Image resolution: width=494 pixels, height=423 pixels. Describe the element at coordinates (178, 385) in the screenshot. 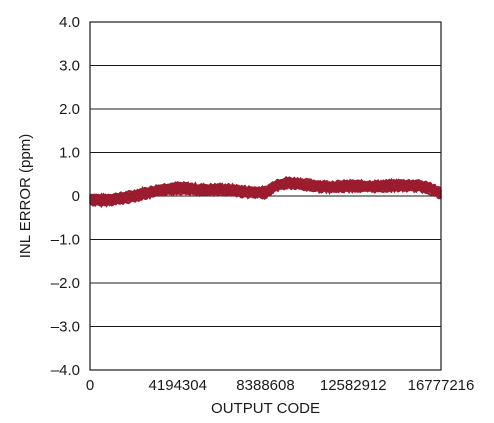

I see `x-tick-label: 4194304` at that location.